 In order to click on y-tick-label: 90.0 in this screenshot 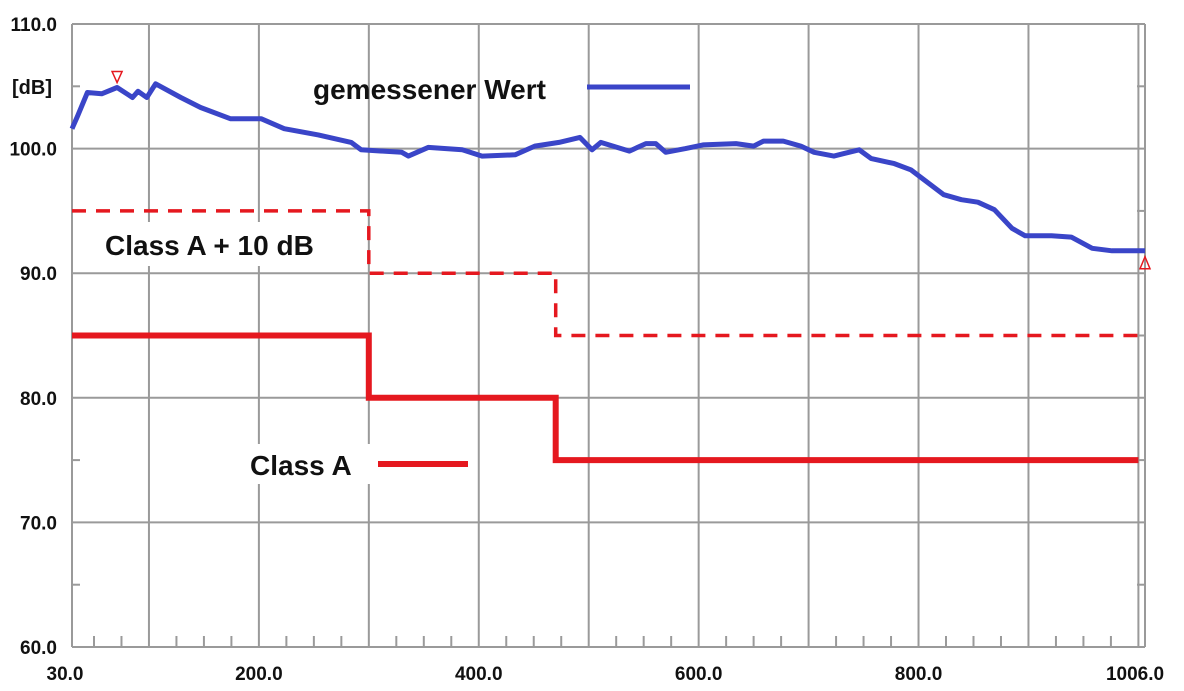, I will do `click(38, 274)`.